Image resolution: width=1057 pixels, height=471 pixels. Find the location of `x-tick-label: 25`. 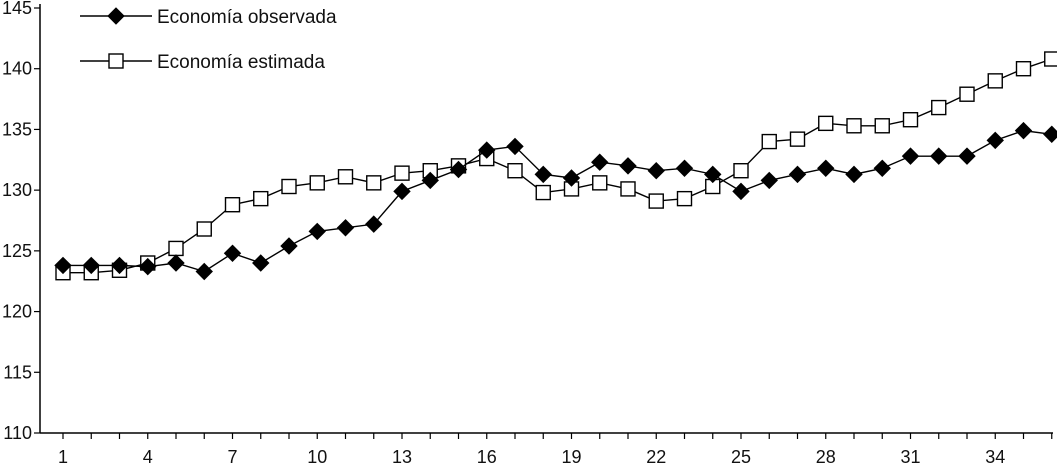

x-tick-label: 25 is located at coordinates (741, 457).